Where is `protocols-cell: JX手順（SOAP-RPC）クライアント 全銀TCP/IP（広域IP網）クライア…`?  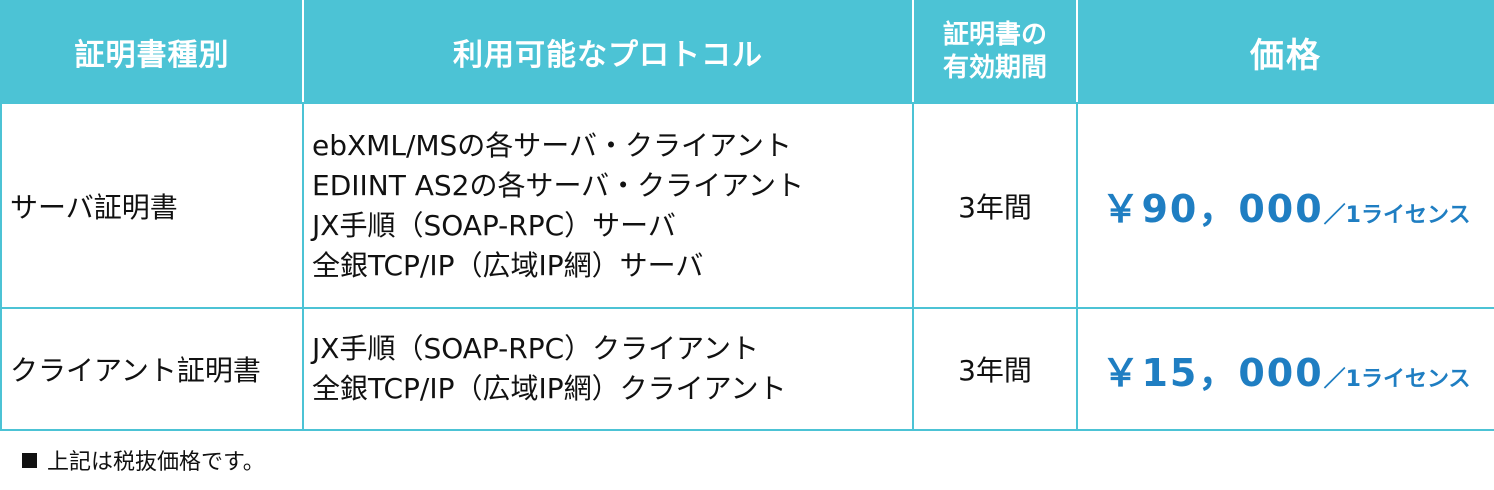
protocols-cell: JX手順（SOAP-RPC）クライアント 全銀TCP/IP（広域IP網）クライア… is located at coordinates (608, 369).